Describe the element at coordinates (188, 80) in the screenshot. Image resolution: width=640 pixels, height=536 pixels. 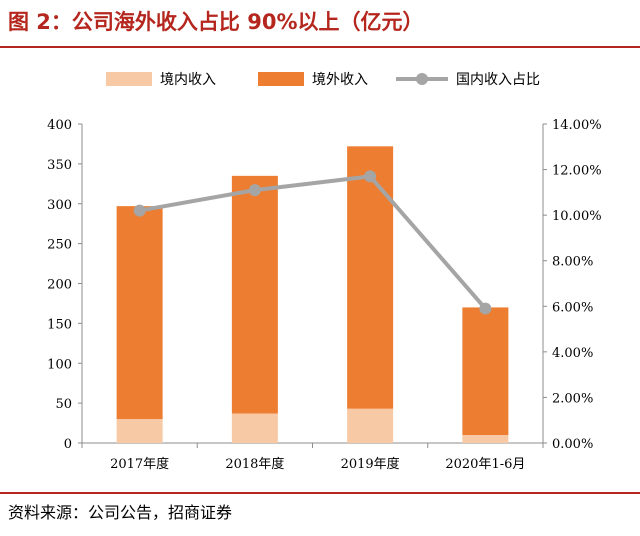
I see `legend-label: 境内收入` at that location.